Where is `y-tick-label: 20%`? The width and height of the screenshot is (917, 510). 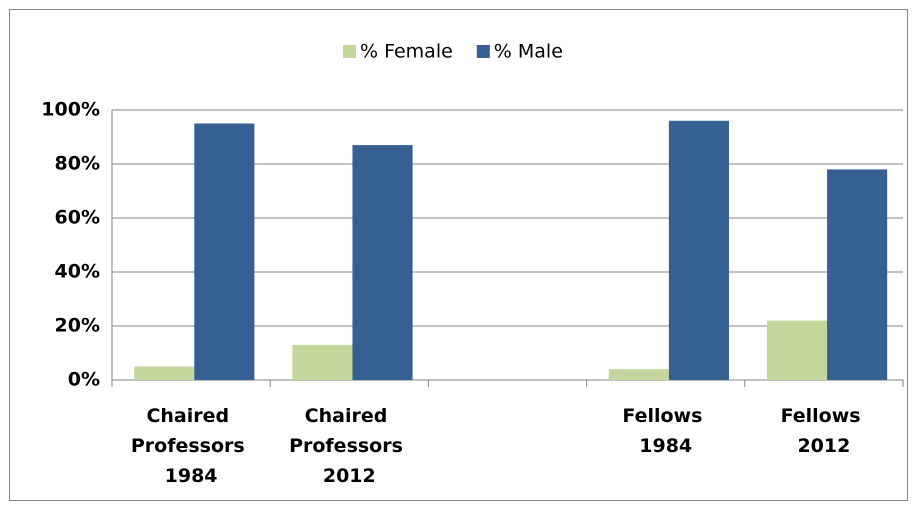 y-tick-label: 20% is located at coordinates (77, 326).